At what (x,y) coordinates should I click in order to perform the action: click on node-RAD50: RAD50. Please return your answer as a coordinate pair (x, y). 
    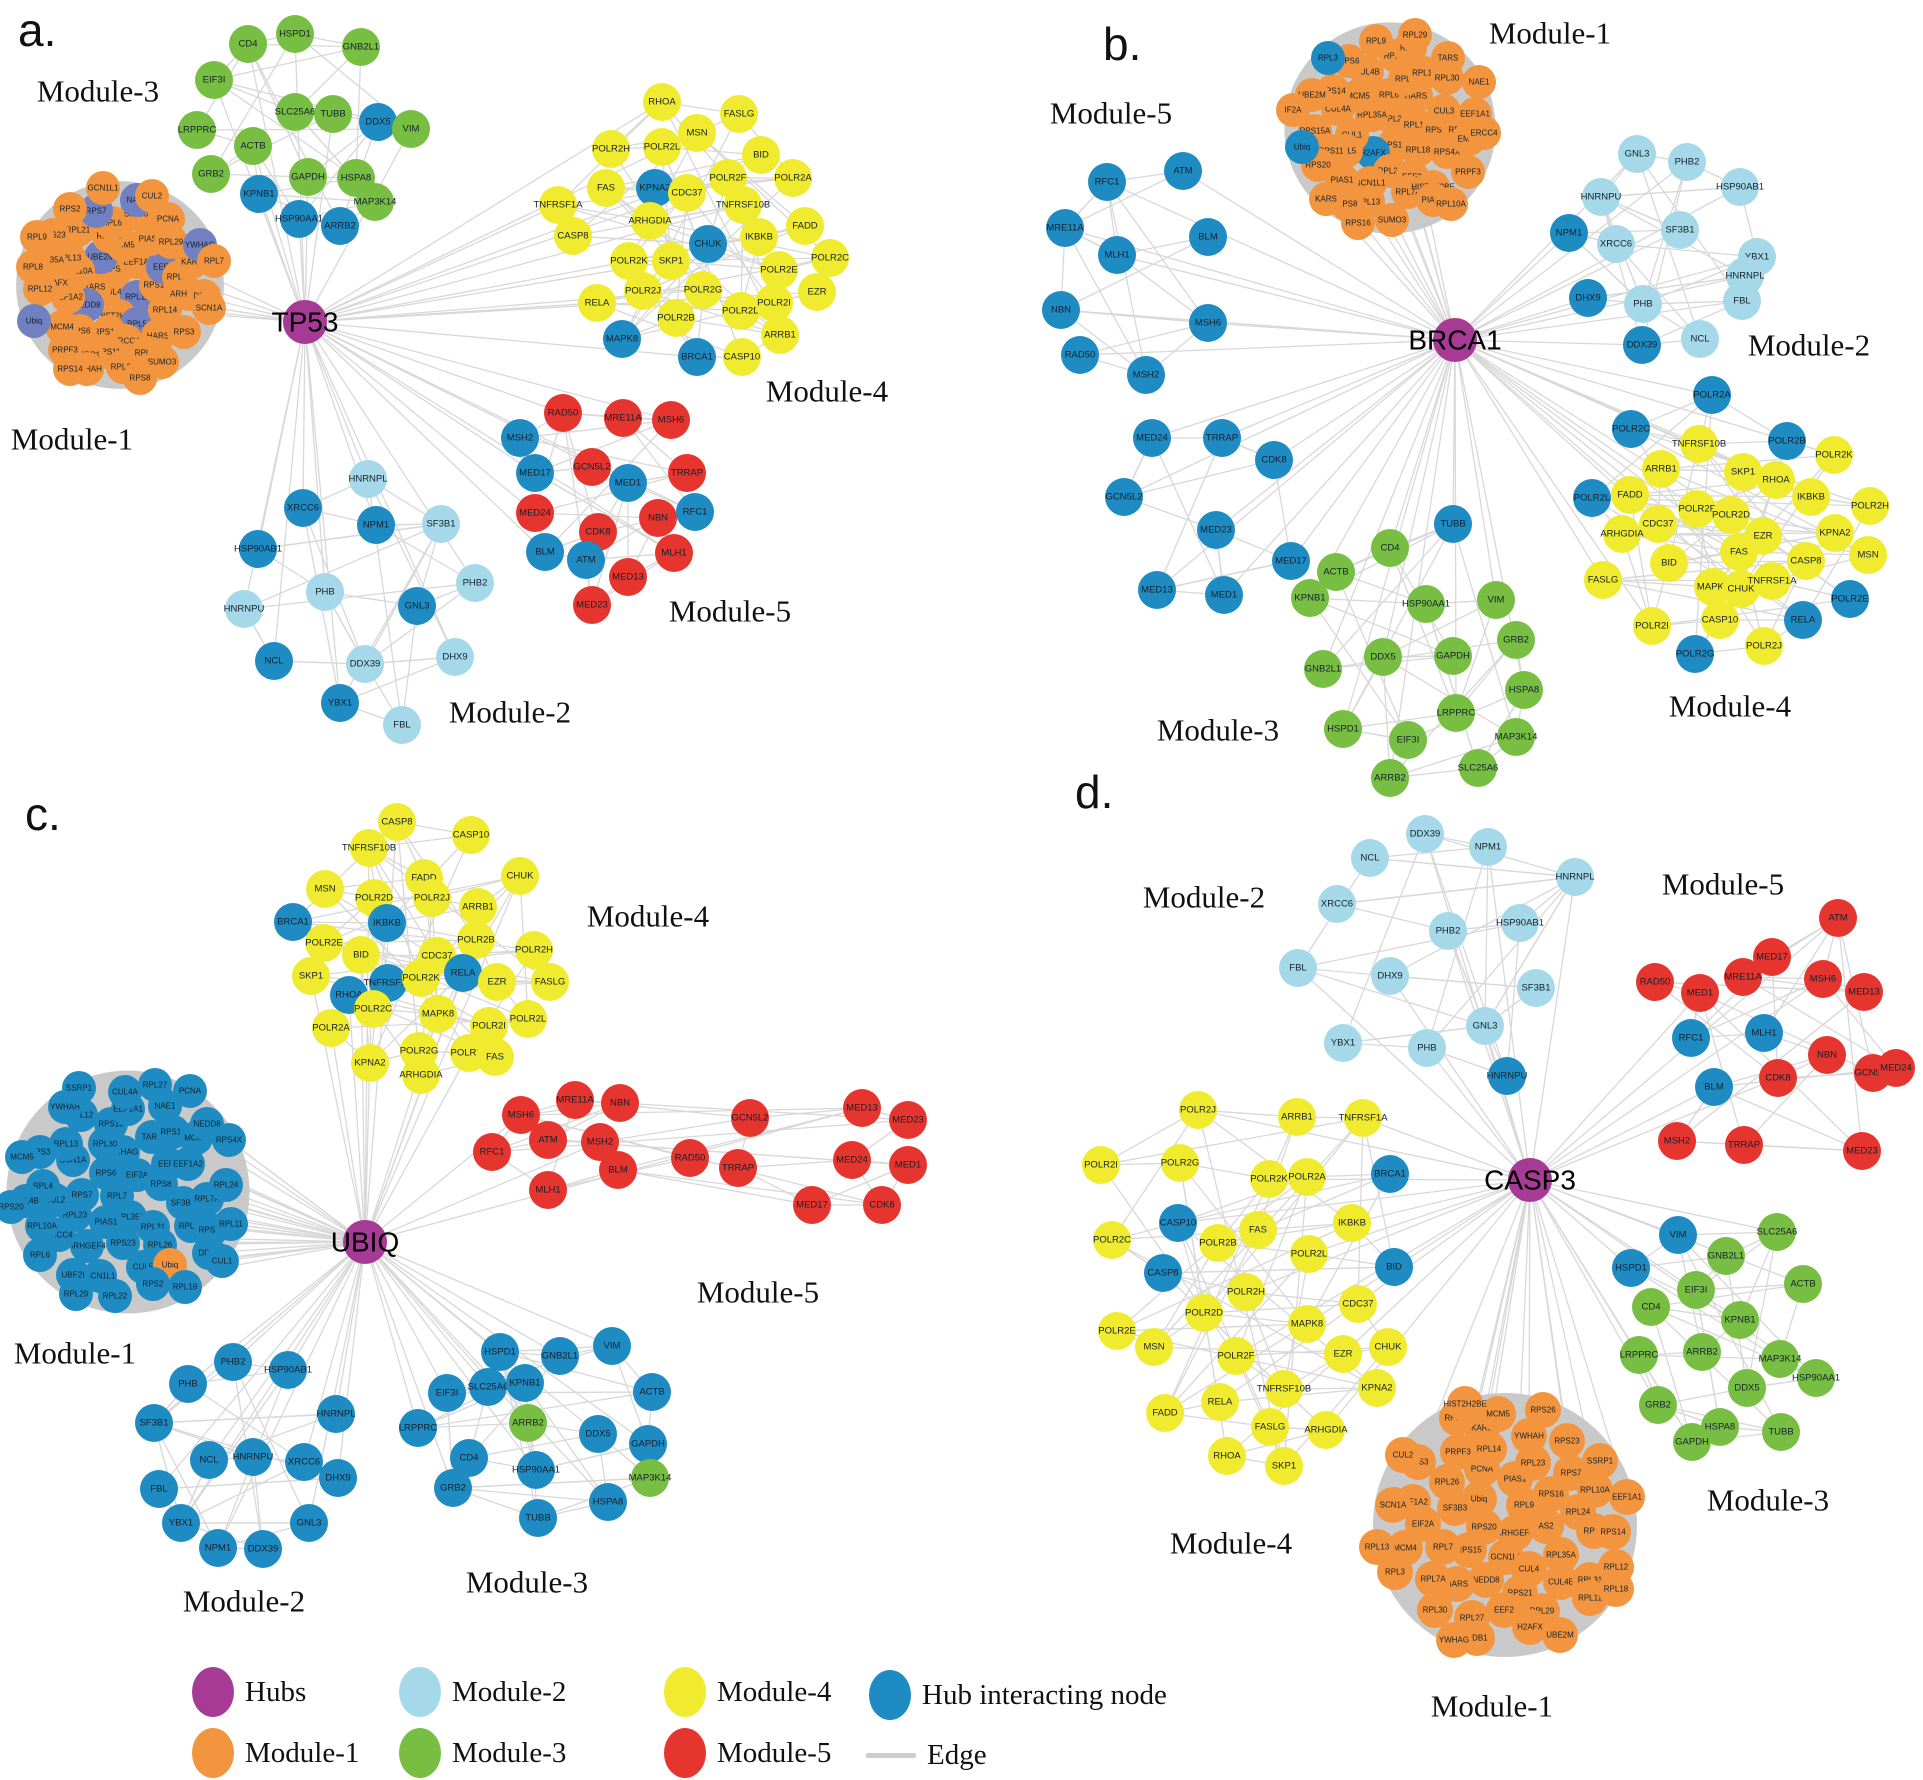
    Looking at the image, I should click on (1080, 355).